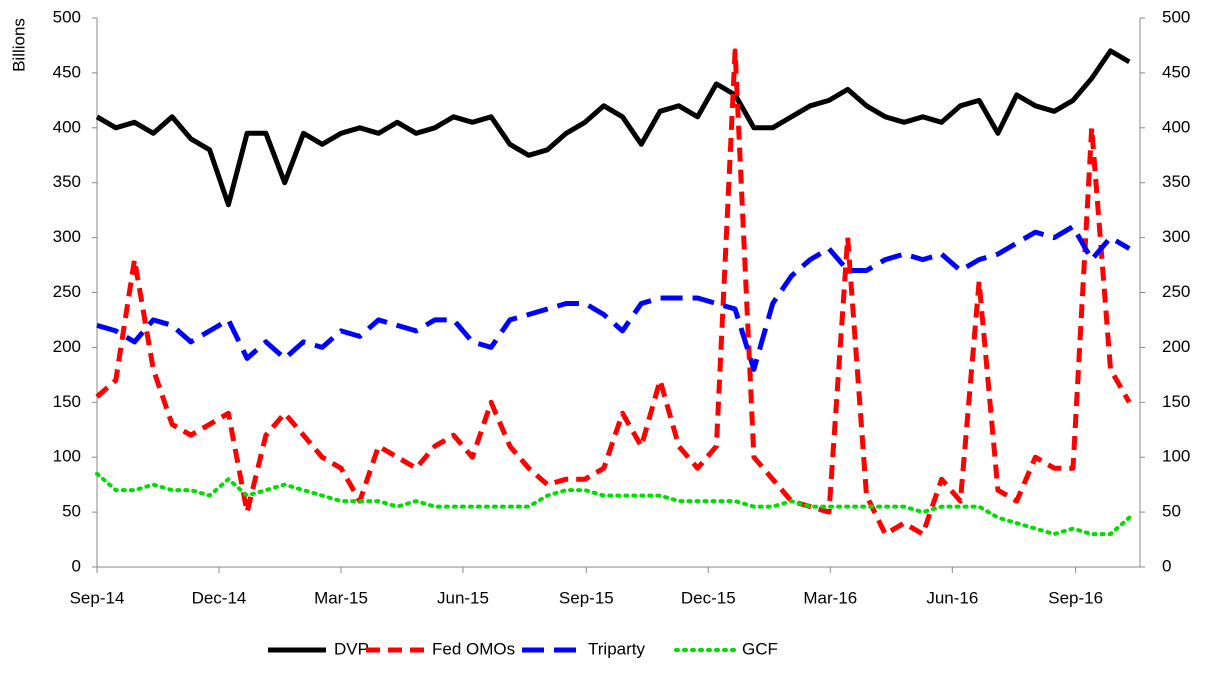 This screenshot has width=1212, height=673. What do you see at coordinates (1075, 597) in the screenshot?
I see `x-tick-label: Sep-16` at bounding box center [1075, 597].